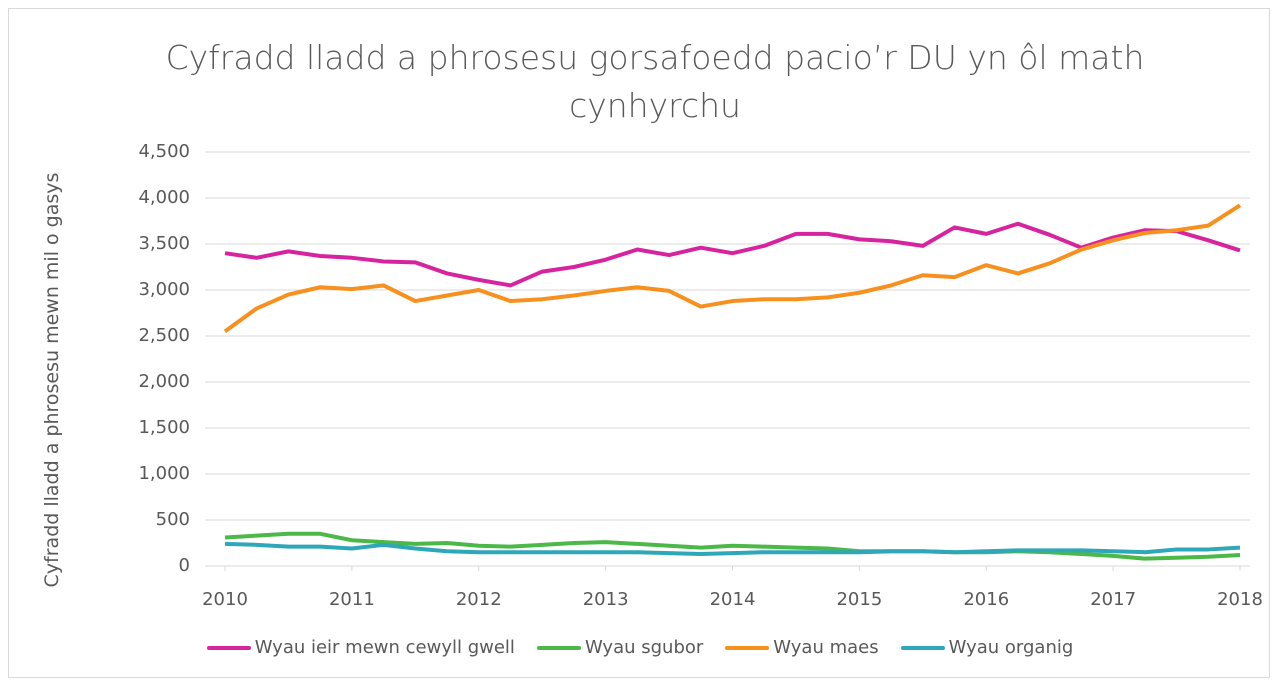 The width and height of the screenshot is (1280, 687). I want to click on y-tick-label: 1,000, so click(164, 473).